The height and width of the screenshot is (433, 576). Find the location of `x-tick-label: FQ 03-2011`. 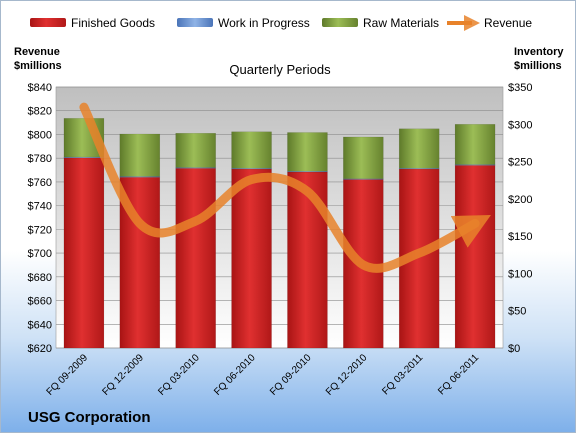

x-tick-label: FQ 03-2011 is located at coordinates (402, 374).